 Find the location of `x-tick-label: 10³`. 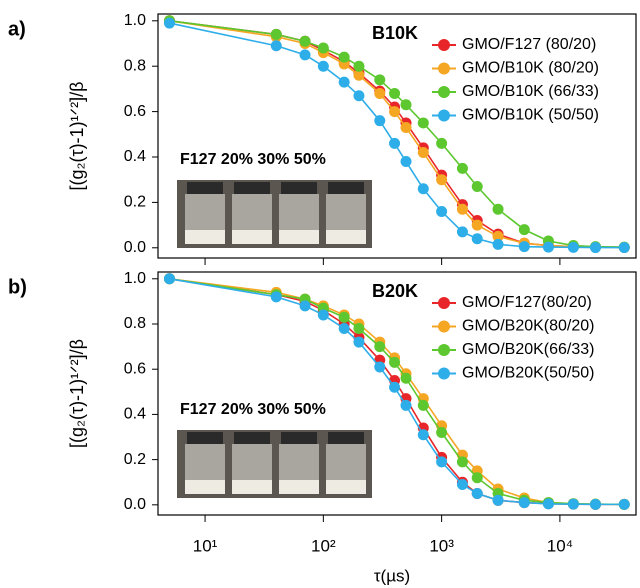

x-tick-label: 10³ is located at coordinates (441, 545).